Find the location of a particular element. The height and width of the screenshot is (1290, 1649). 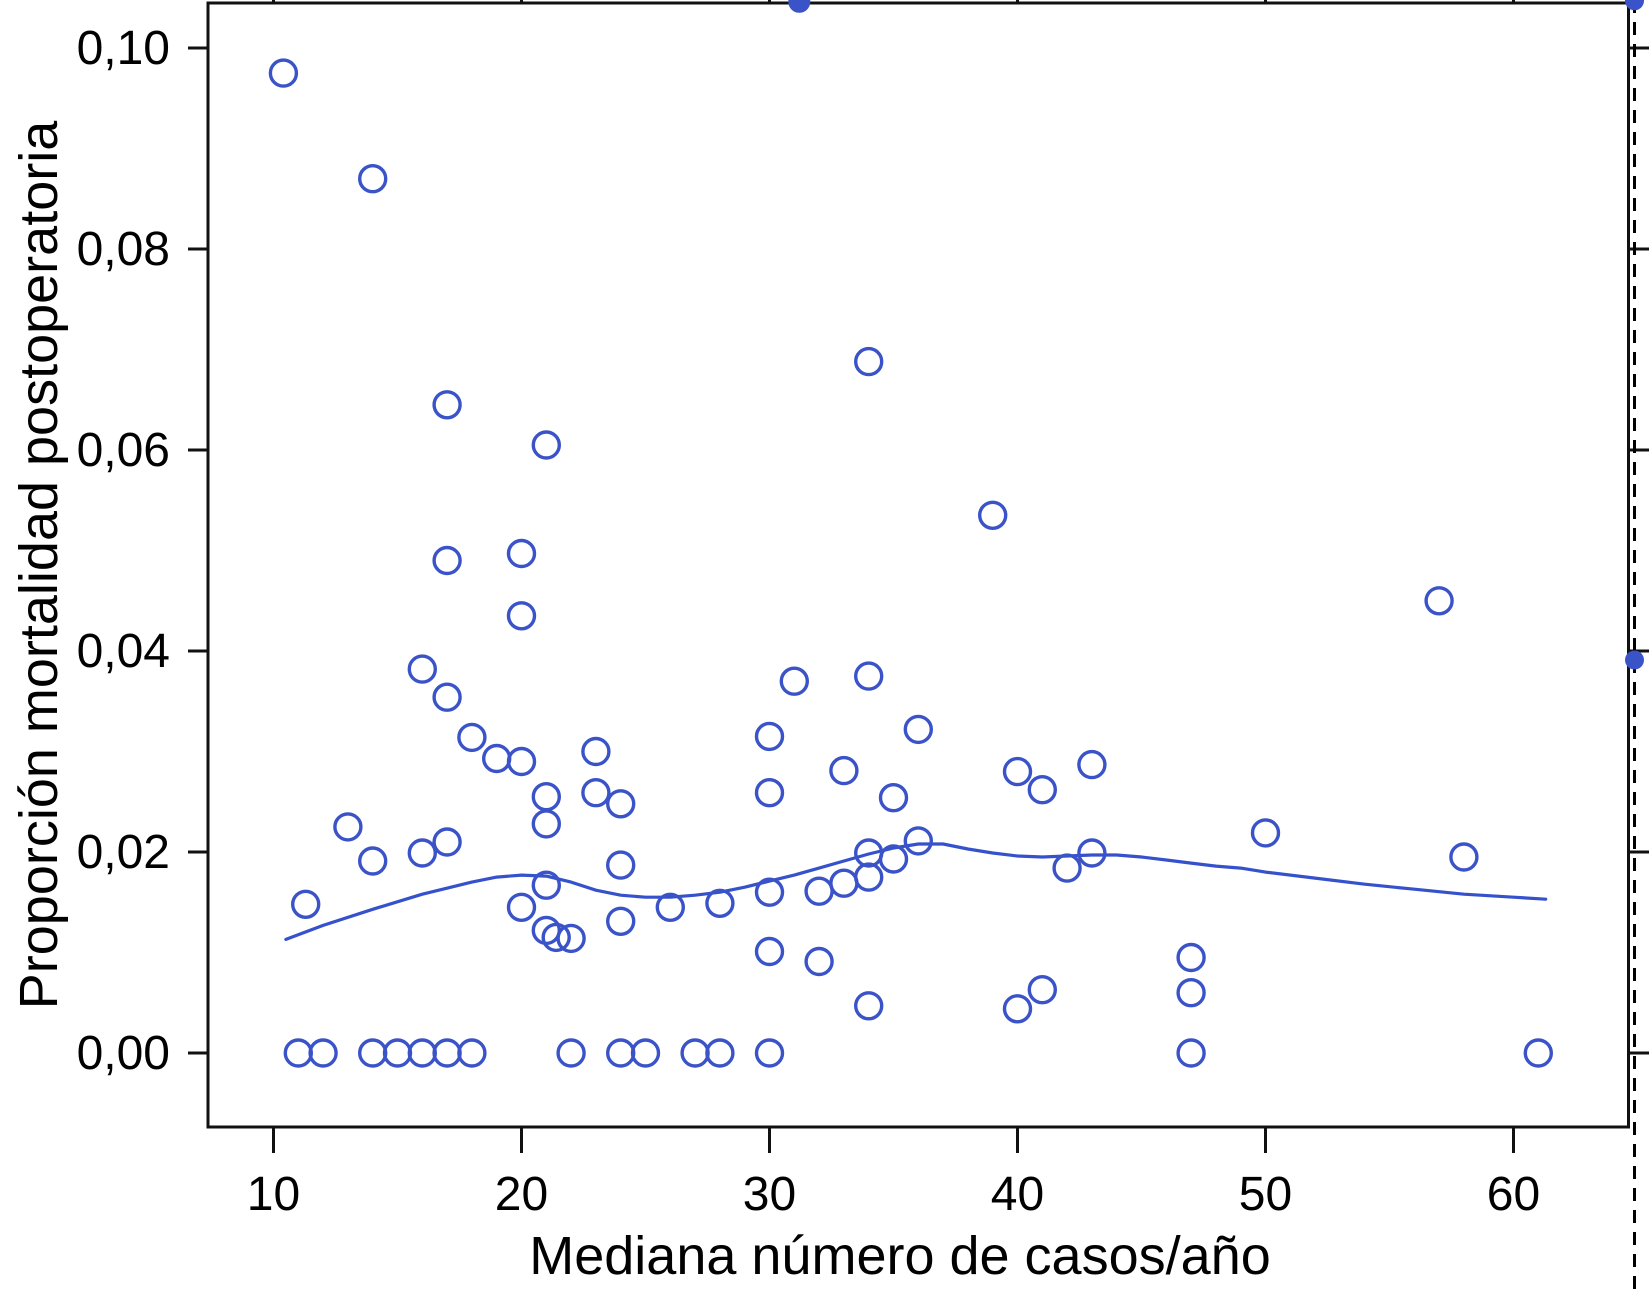

x-tick-label: 20 is located at coordinates (521, 1194).